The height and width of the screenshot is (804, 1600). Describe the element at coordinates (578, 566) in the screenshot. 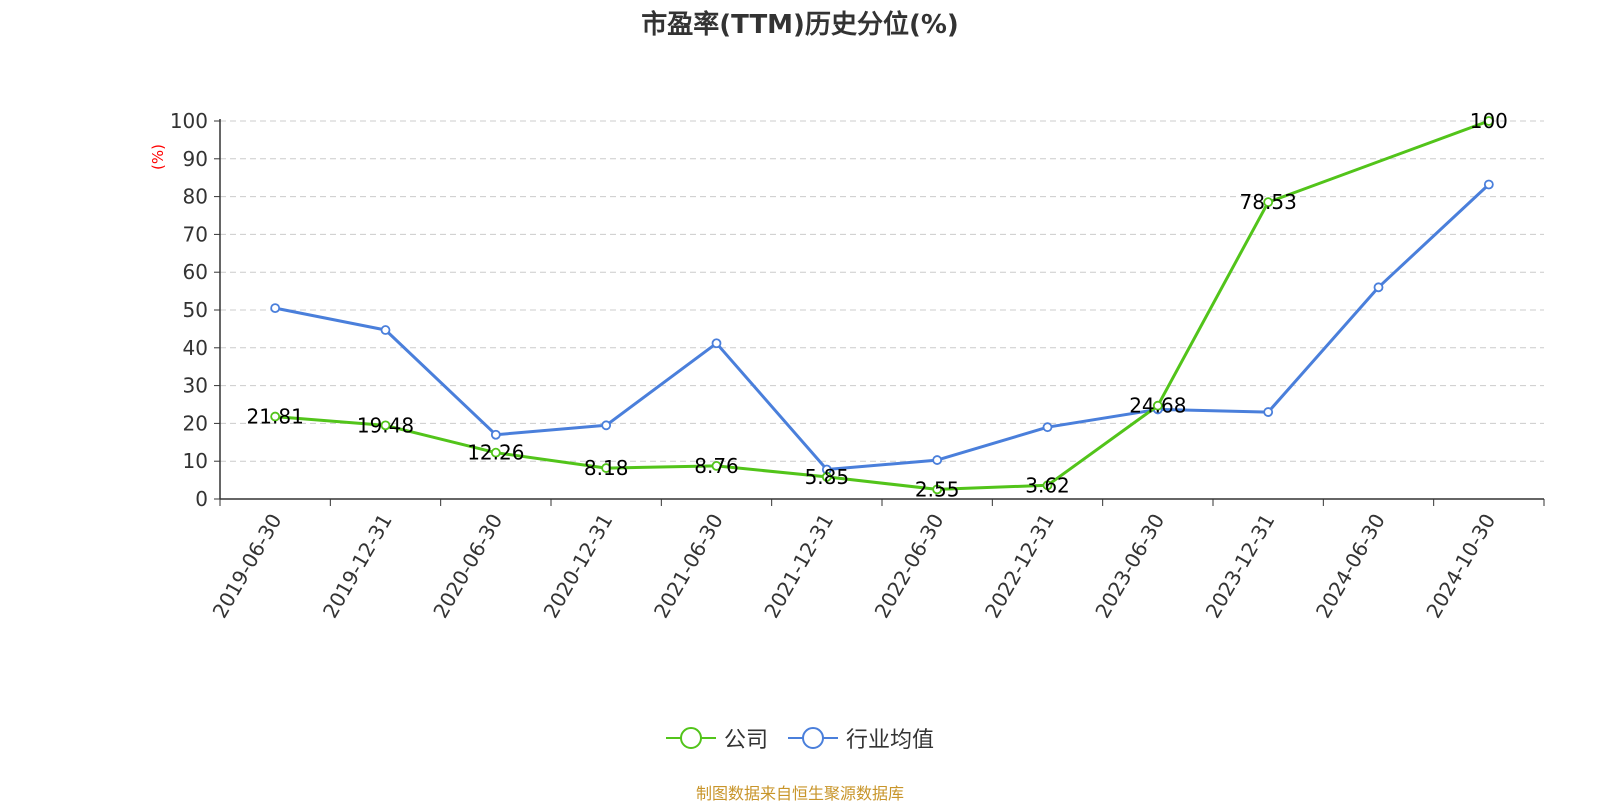

I see `x-tick-label: 2020-12-31` at that location.